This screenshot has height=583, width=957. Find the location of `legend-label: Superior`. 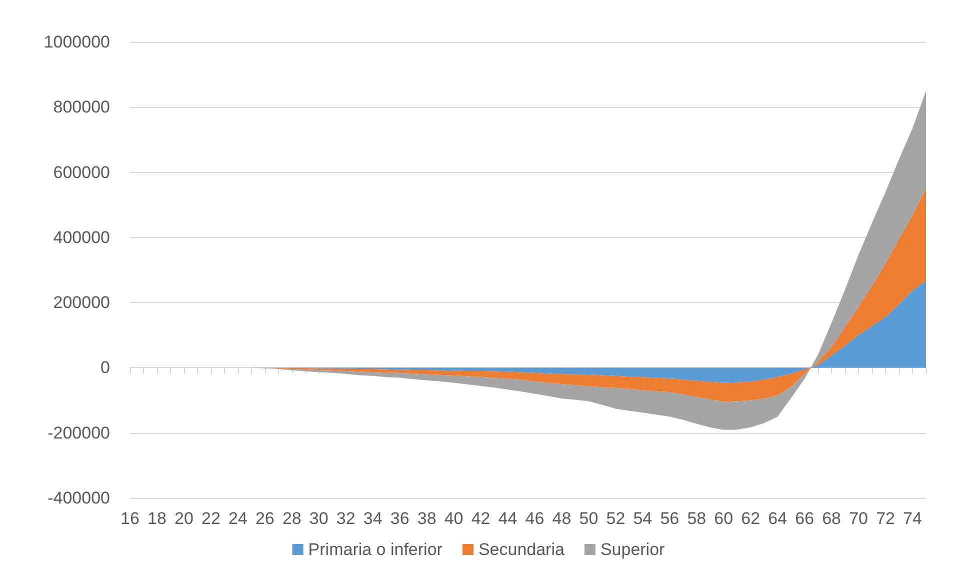

legend-label: Superior is located at coordinates (633, 549).